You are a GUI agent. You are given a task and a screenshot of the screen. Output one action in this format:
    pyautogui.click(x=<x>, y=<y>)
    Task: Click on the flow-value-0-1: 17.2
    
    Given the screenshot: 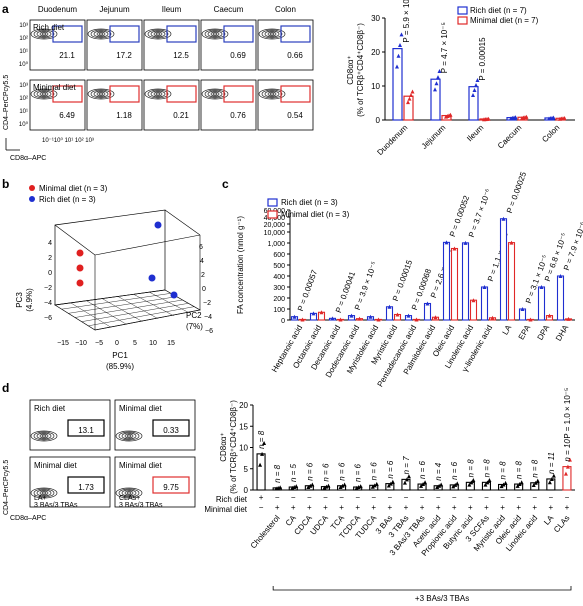 What is the action you would take?
    pyautogui.click(x=124, y=55)
    